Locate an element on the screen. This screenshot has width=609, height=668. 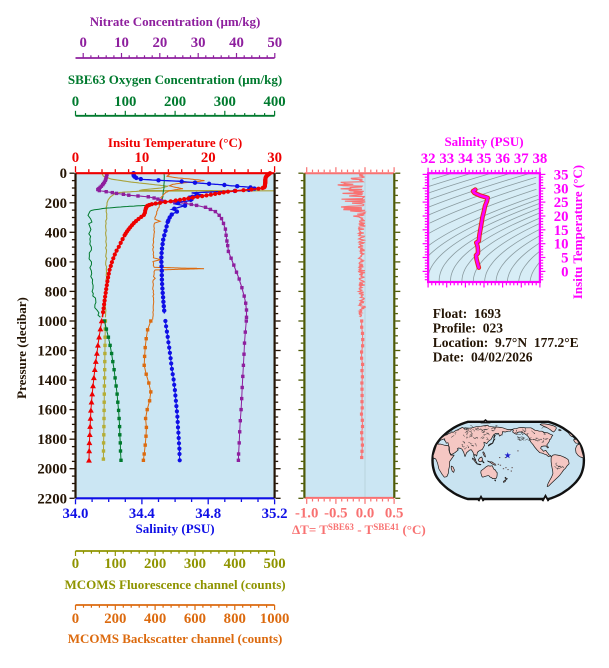
svg-text: 36 is located at coordinates (502, 159).